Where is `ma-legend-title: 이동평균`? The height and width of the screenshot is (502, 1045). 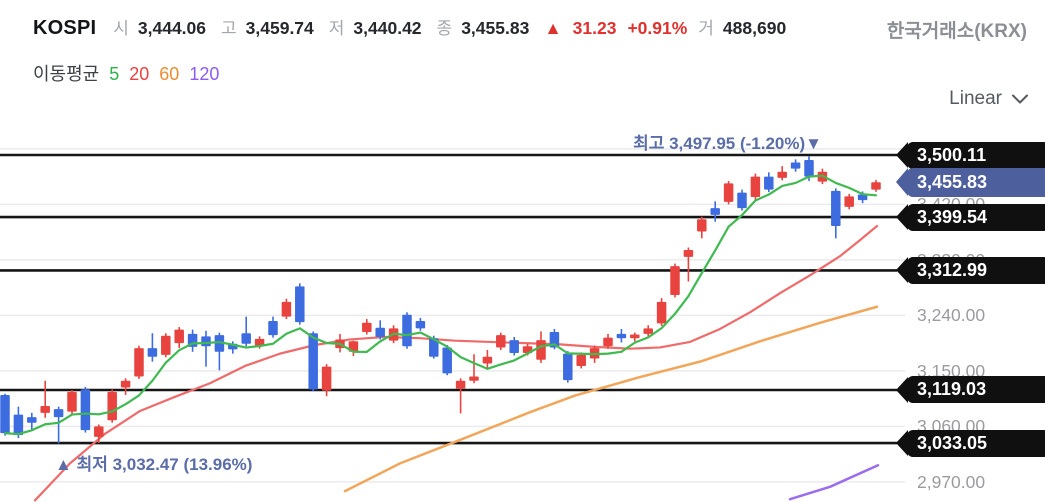 ma-legend-title: 이동평균 is located at coordinates (66, 74).